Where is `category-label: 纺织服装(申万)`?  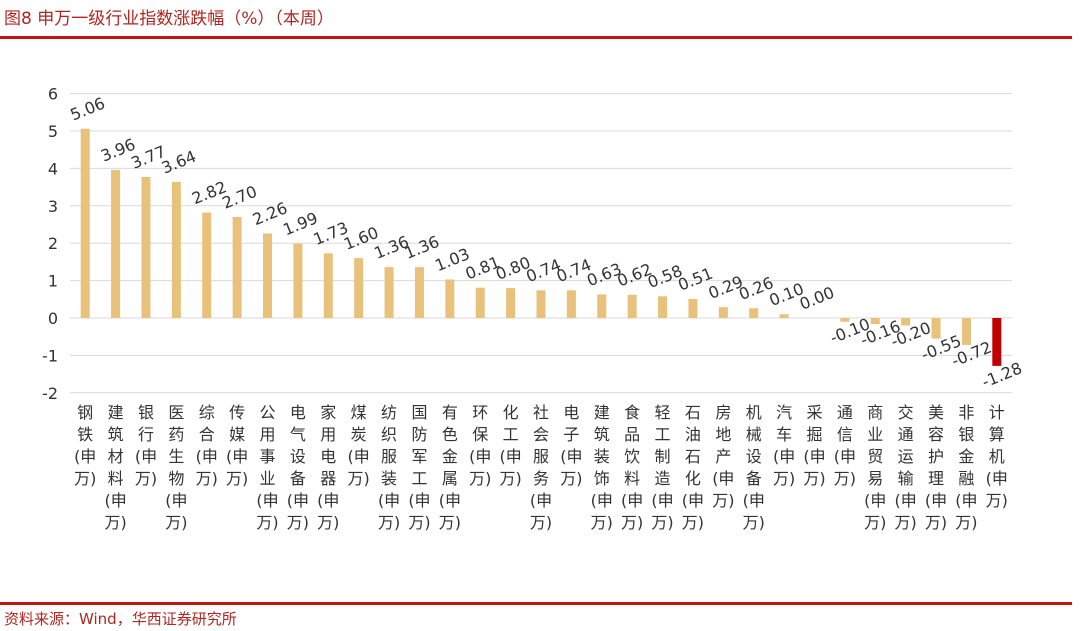
category-label: 纺织服装(申万) is located at coordinates (389, 467).